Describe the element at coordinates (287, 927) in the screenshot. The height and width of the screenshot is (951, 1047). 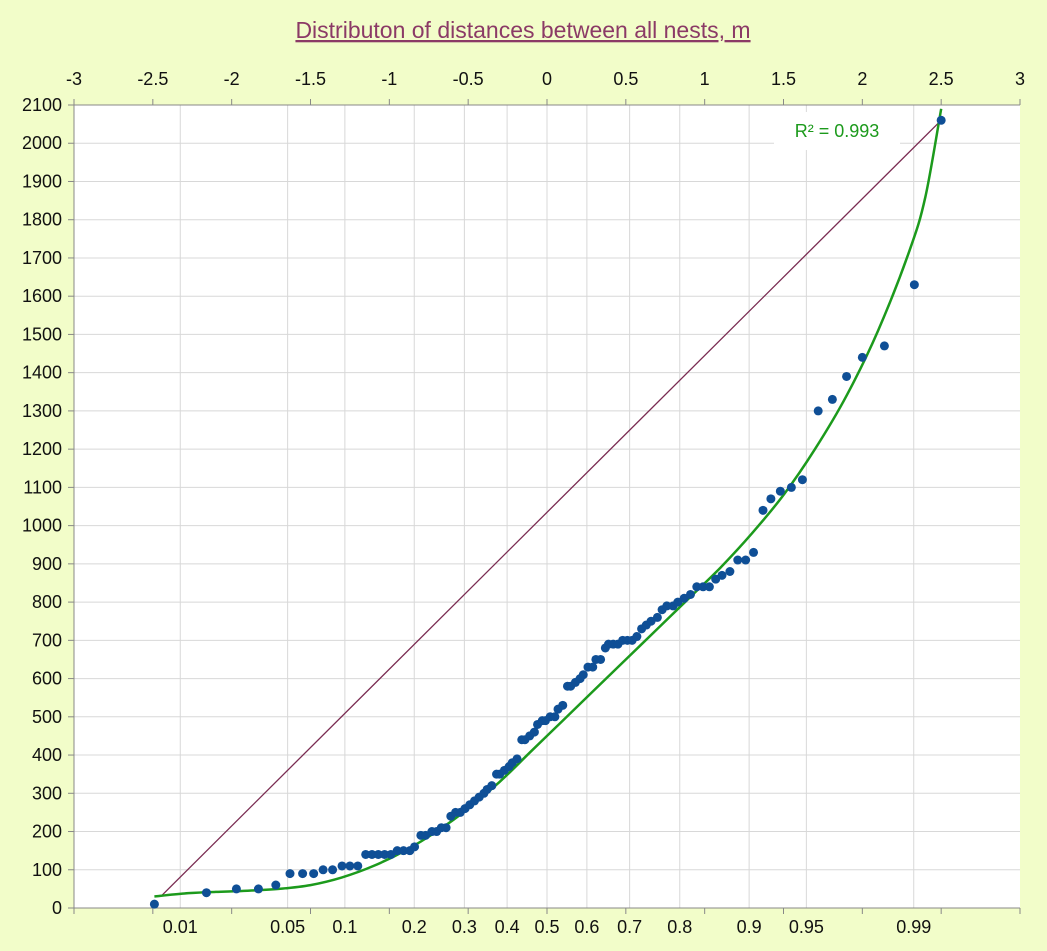
I see `x-bottom-tick-label: 0.05` at that location.